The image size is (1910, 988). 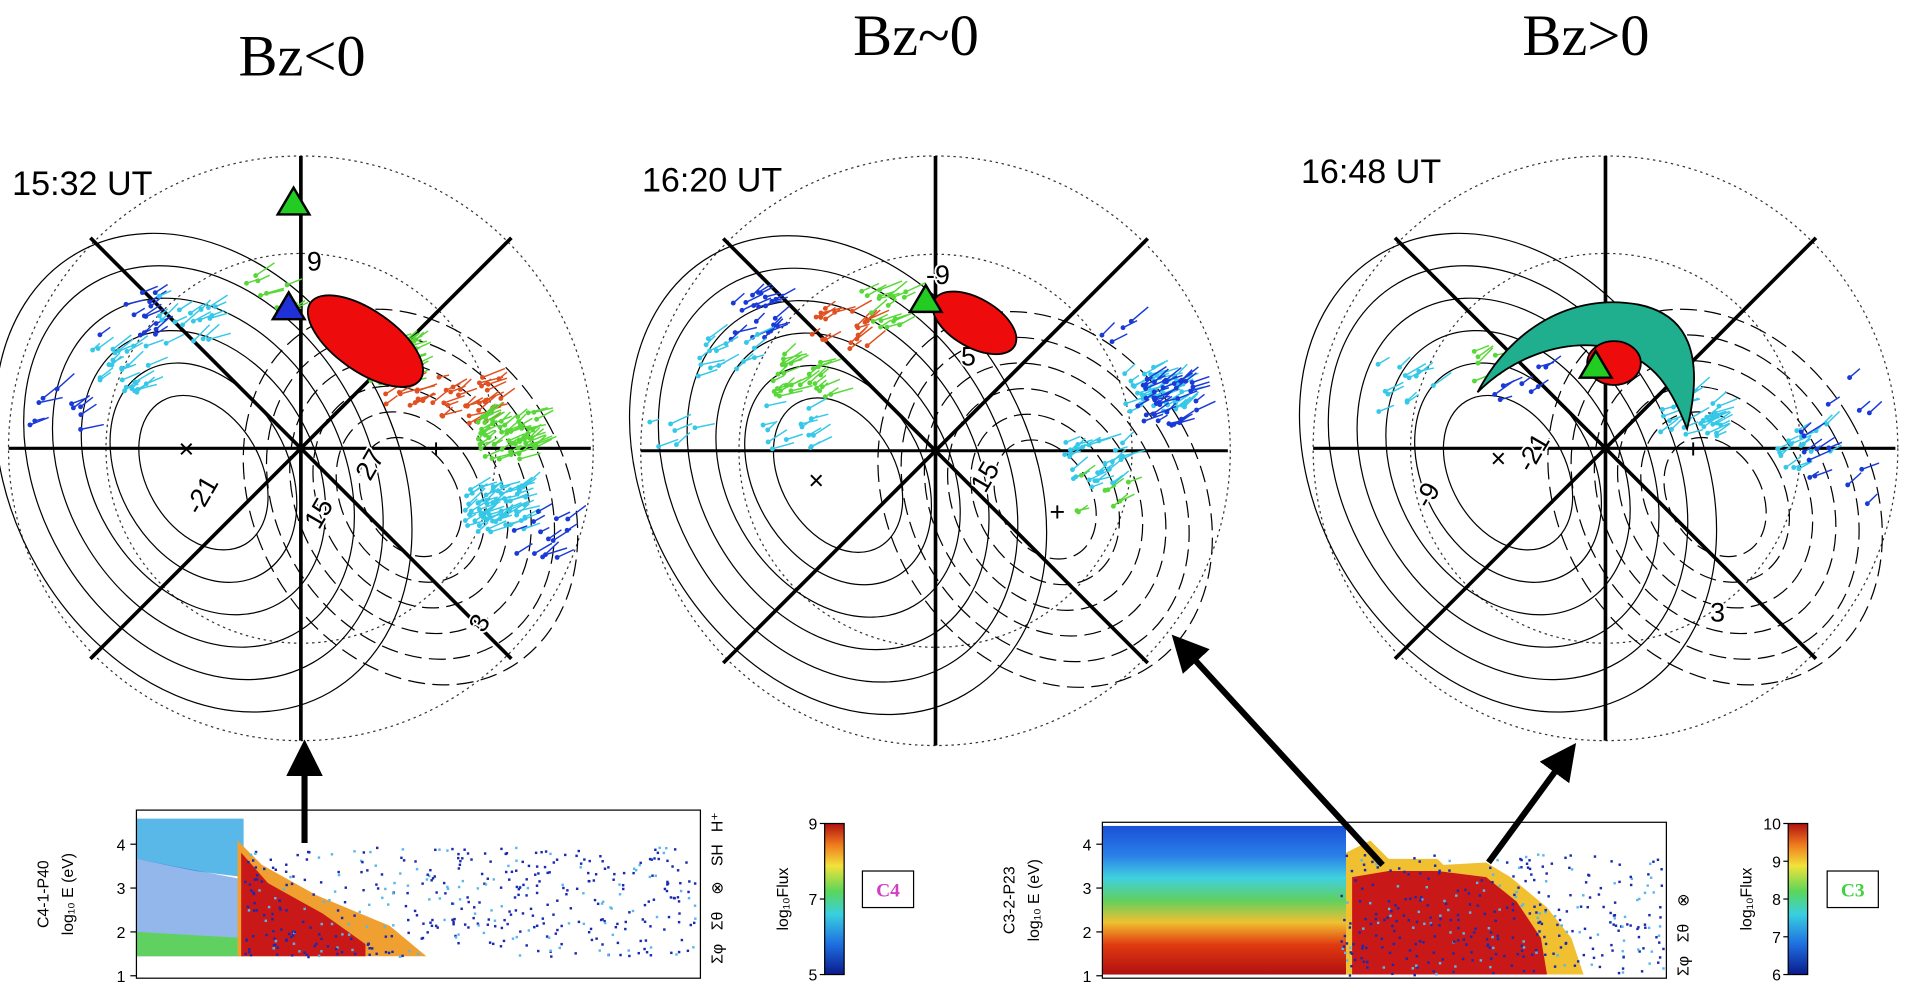 What do you see at coordinates (1693, 449) in the screenshot?
I see `plus-marker: +` at bounding box center [1693, 449].